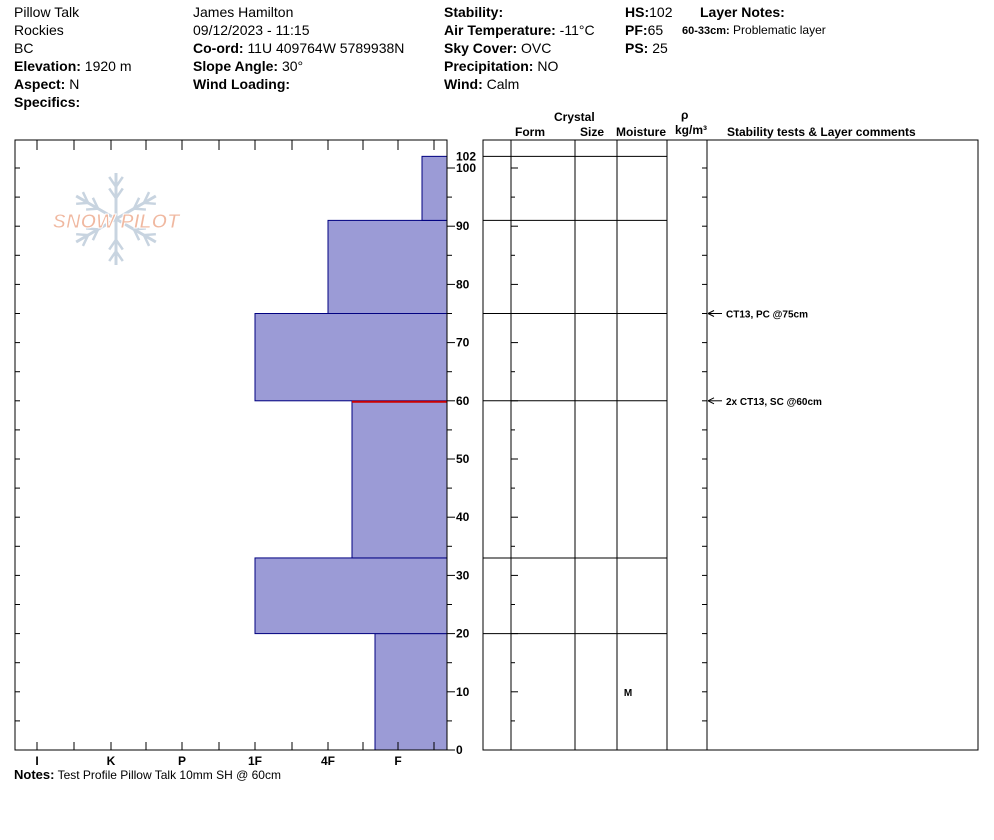 This screenshot has width=994, height=840. I want to click on hardness-tick-label: 1F, so click(255, 761).